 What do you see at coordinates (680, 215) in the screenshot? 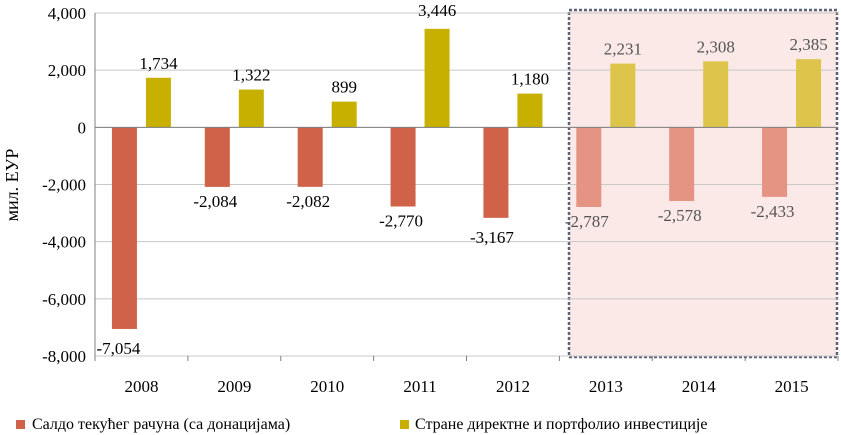
I see `data-label-current-account: -2,578` at bounding box center [680, 215].